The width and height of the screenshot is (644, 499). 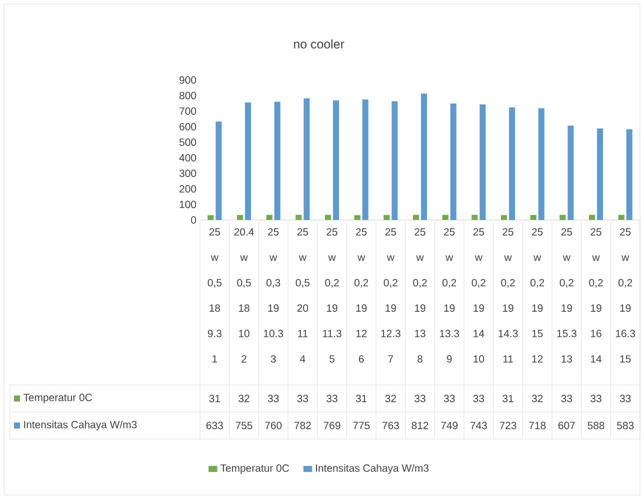 What do you see at coordinates (193, 220) in the screenshot?
I see `y-tick-label: 0` at bounding box center [193, 220].